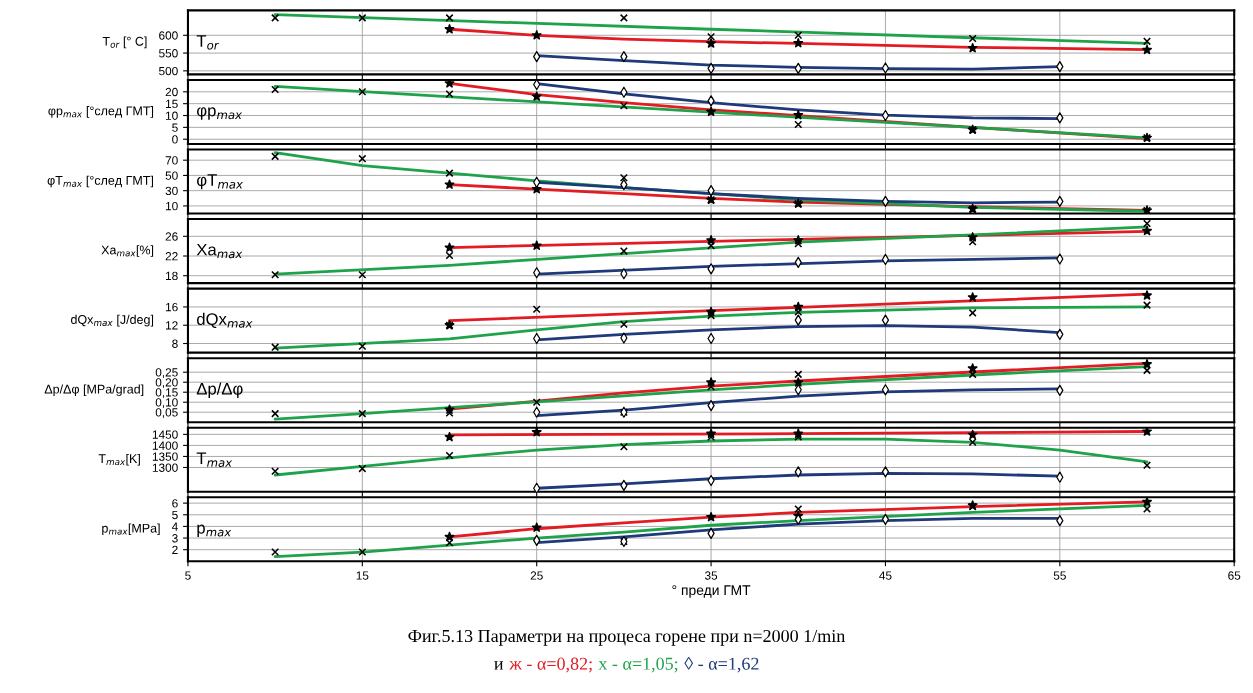  I want to click on x-tick-label: 15, so click(362, 575).